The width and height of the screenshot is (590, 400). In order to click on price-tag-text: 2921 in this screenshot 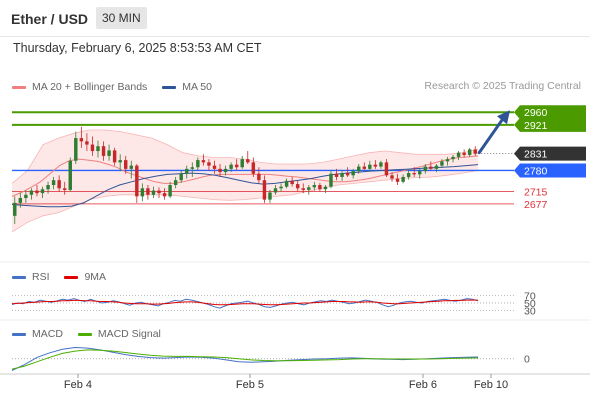, I will do `click(536, 126)`.